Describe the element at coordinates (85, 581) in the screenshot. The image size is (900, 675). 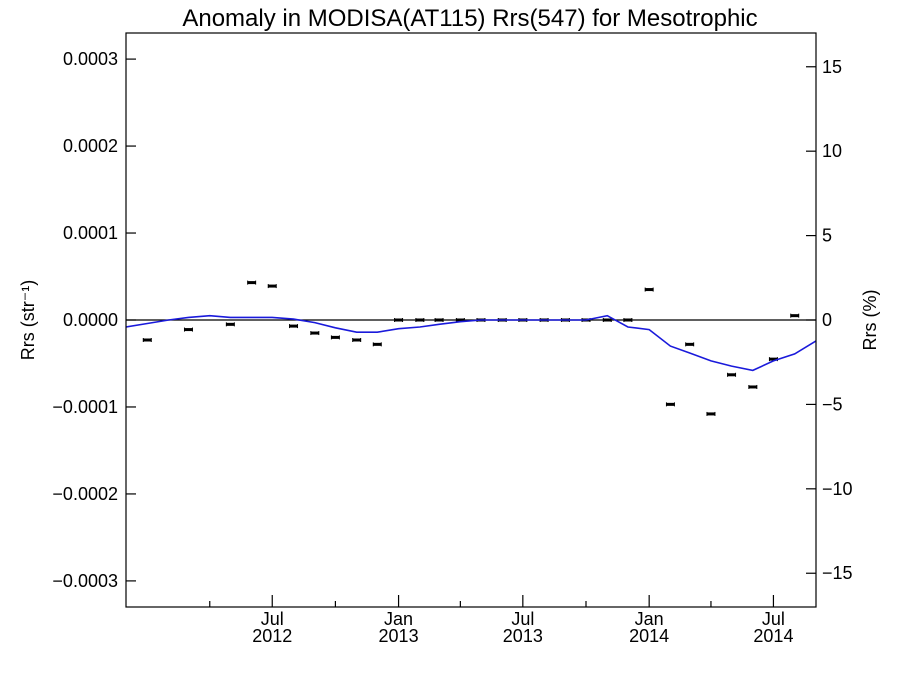
I see `y-tick-left-label: −0.0003` at that location.